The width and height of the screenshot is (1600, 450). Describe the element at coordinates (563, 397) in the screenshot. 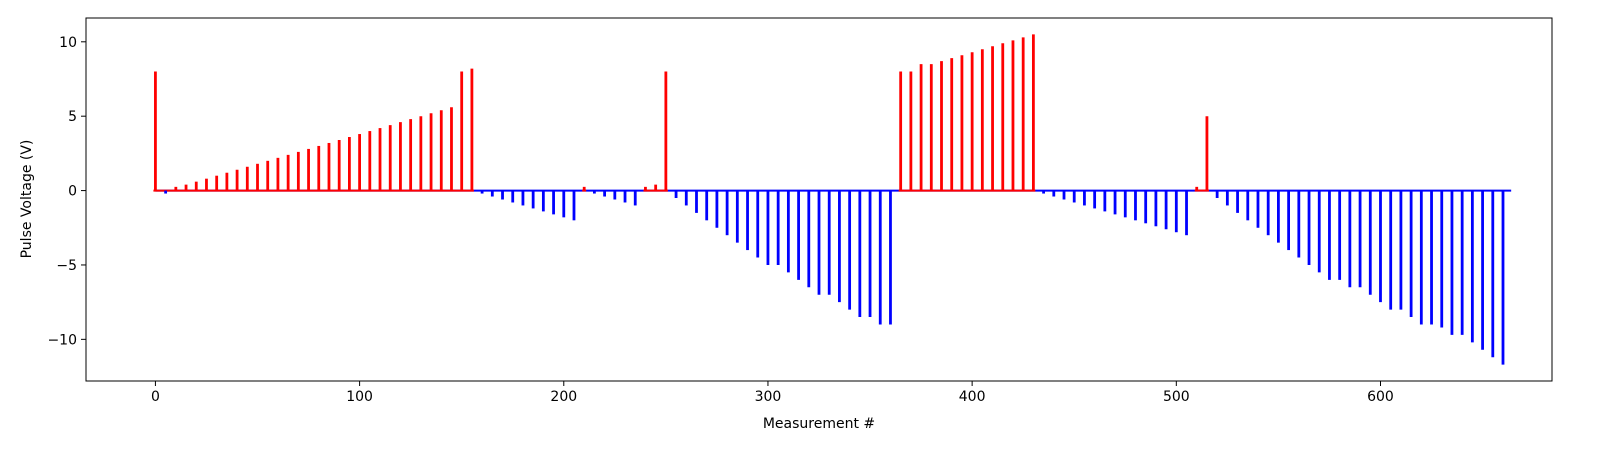

I see `x-tick-label: 200` at that location.